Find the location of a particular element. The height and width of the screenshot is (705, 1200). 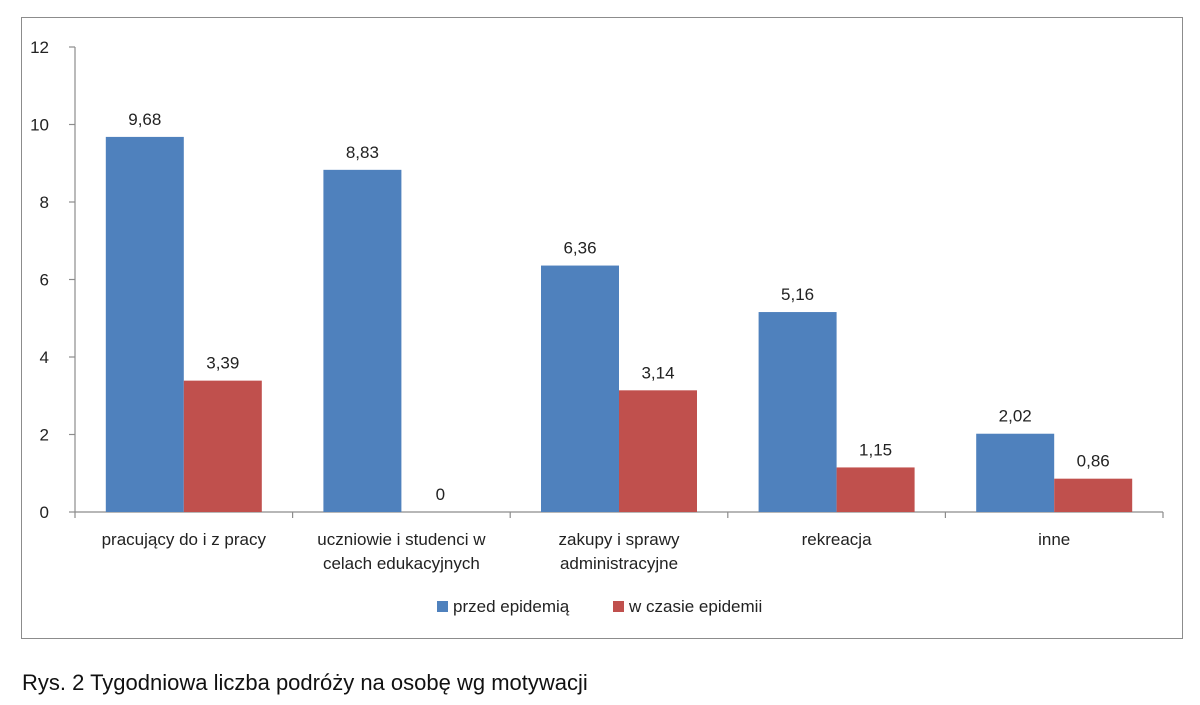

y-tick-label: 2 is located at coordinates (44, 435).